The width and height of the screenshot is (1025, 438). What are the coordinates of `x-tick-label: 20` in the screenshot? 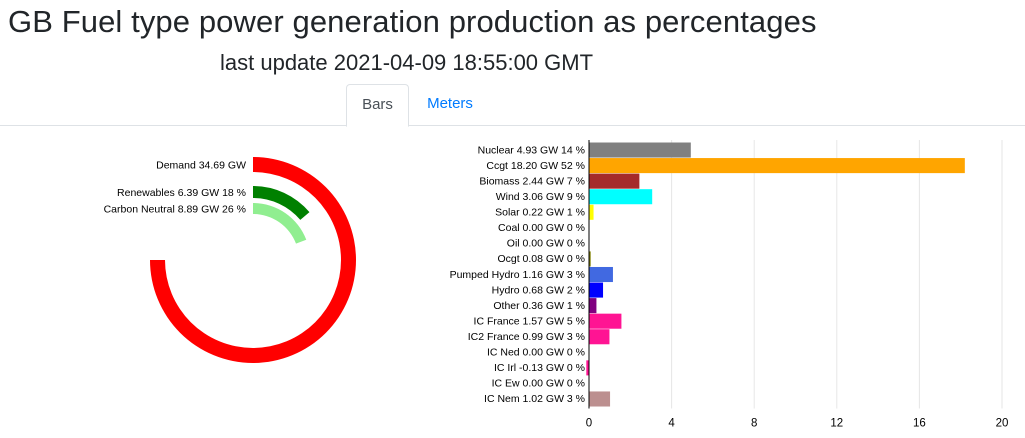 It's located at (1002, 424).